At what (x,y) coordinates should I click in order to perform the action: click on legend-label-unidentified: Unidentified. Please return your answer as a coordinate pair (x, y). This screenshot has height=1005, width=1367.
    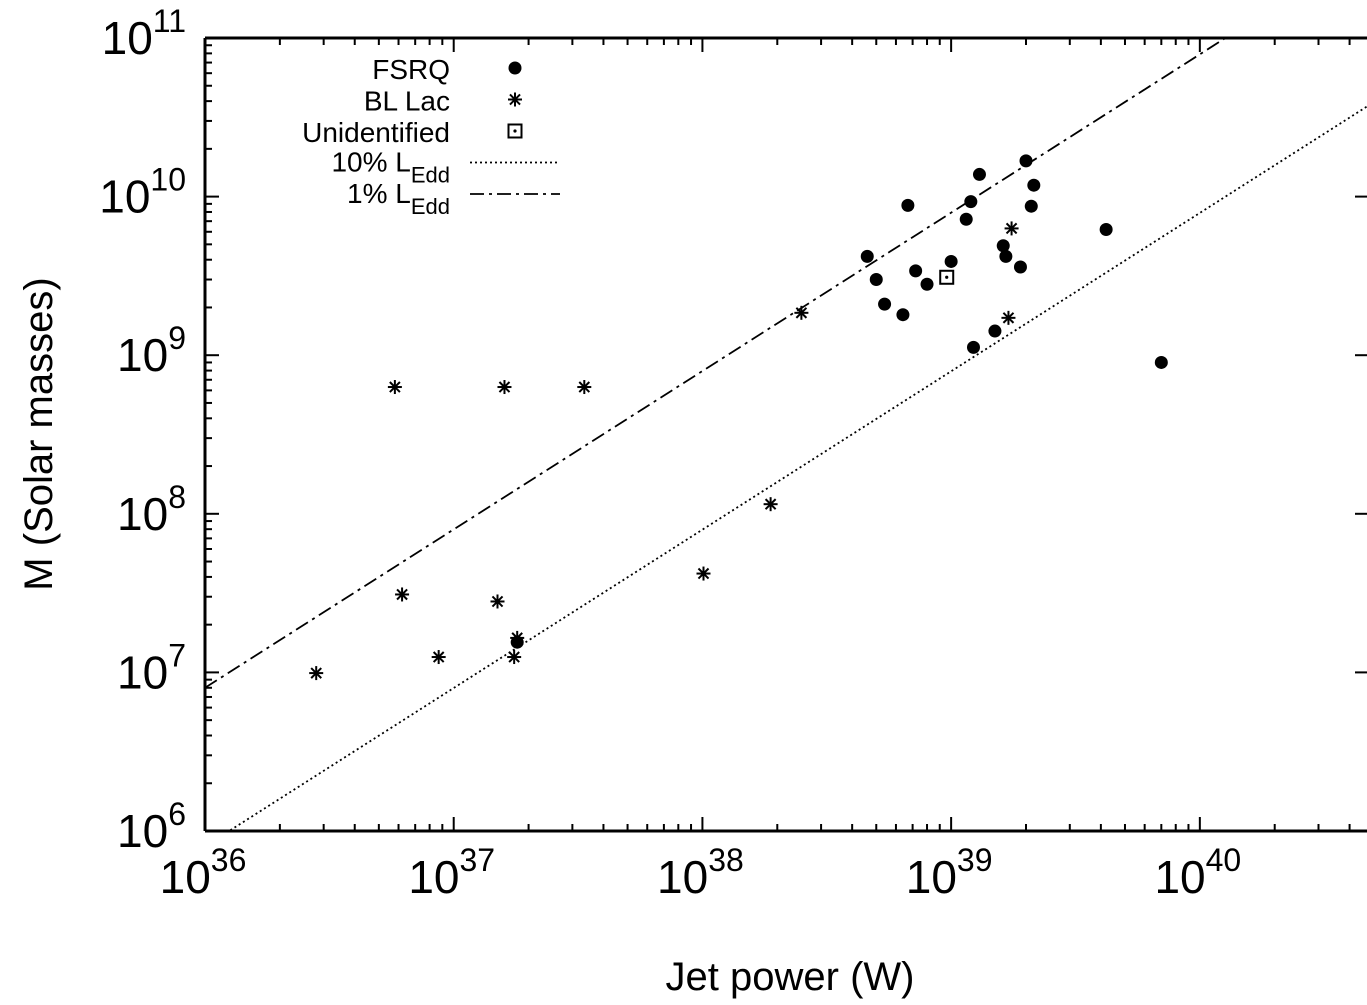
    Looking at the image, I should click on (376, 132).